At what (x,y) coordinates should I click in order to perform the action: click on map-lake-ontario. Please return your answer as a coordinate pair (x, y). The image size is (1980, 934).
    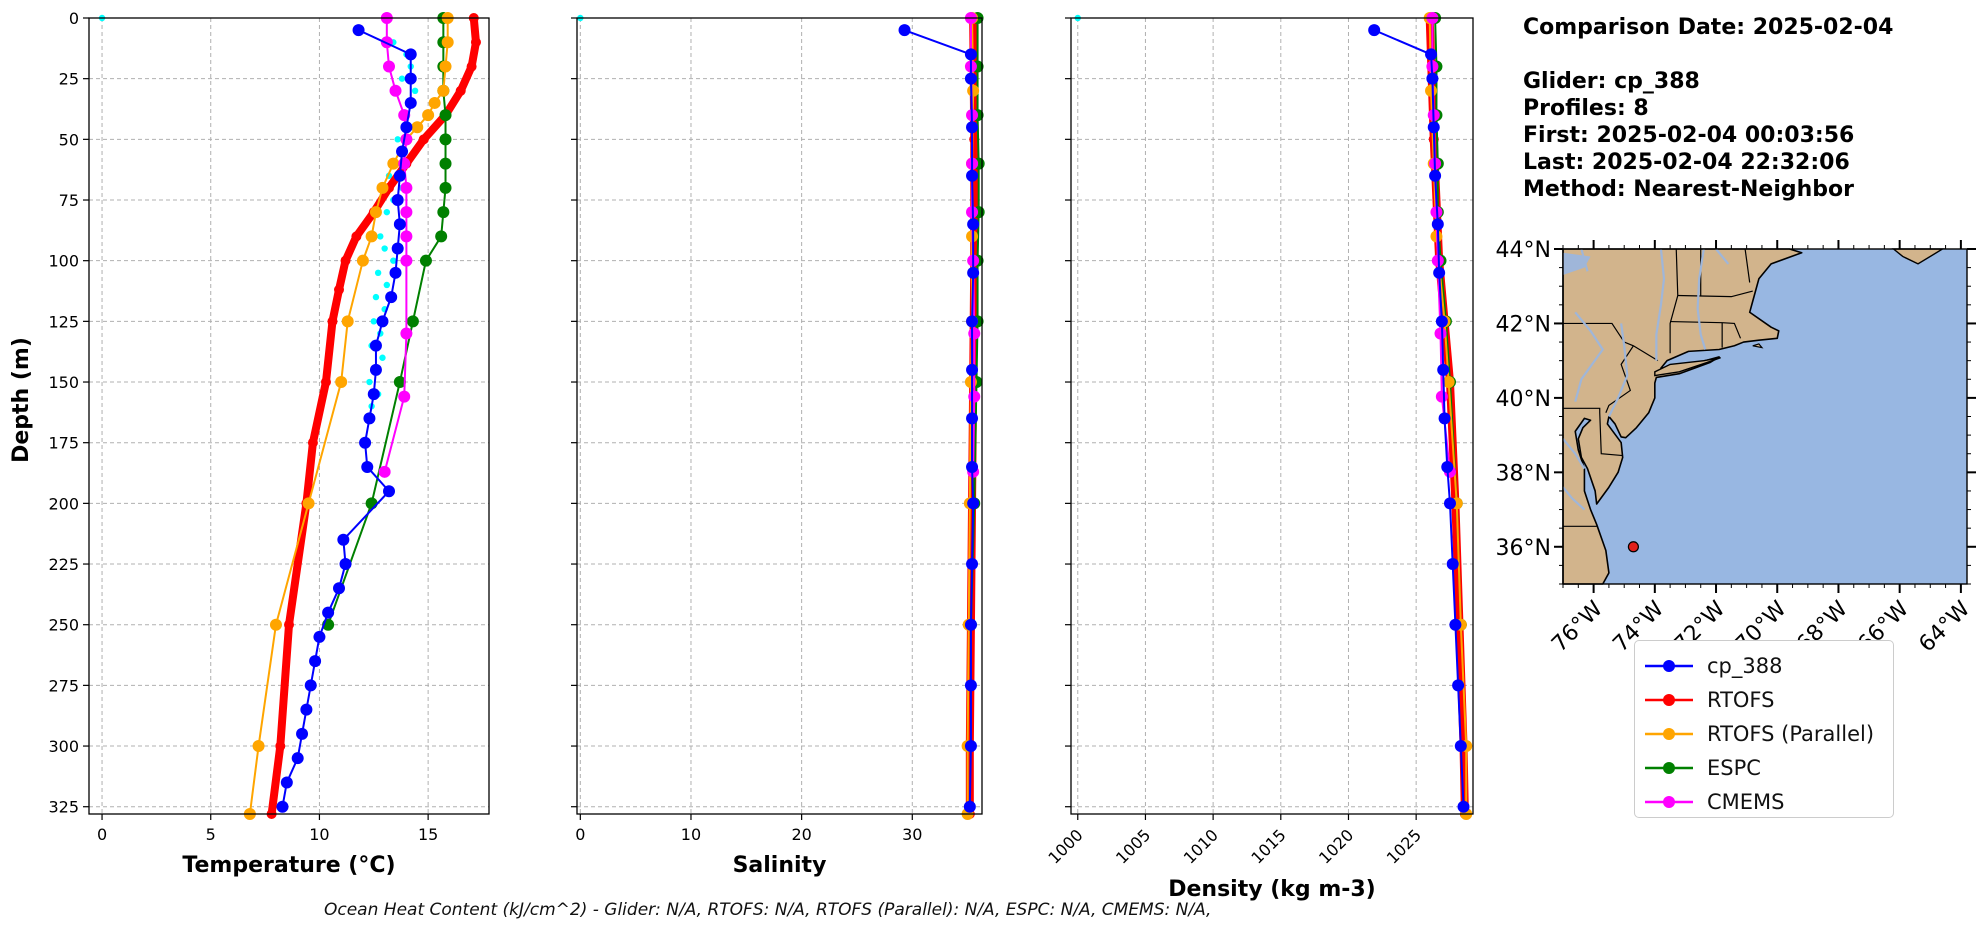
    Looking at the image, I should click on (1577, 264).